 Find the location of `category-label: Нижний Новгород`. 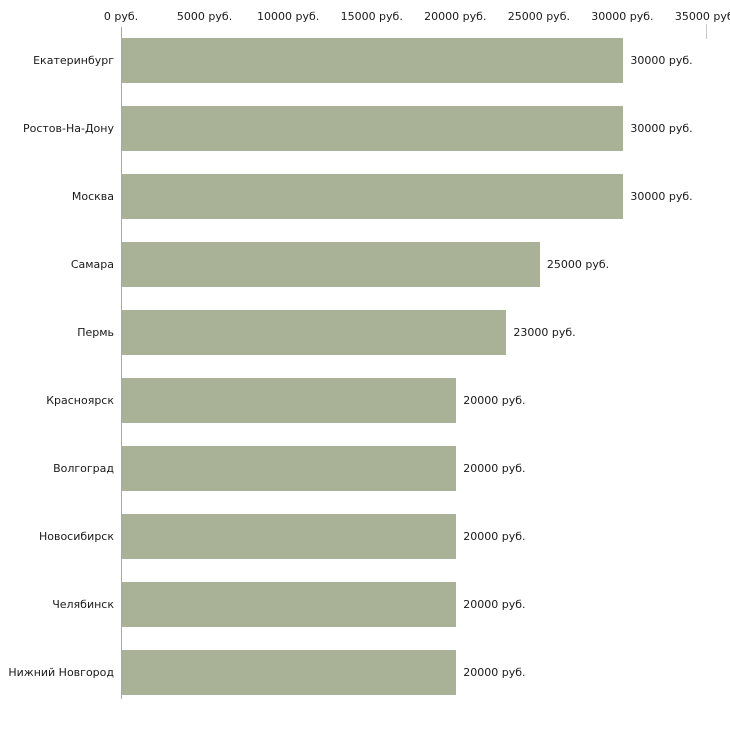

category-label: Нижний Новгород is located at coordinates (61, 672).